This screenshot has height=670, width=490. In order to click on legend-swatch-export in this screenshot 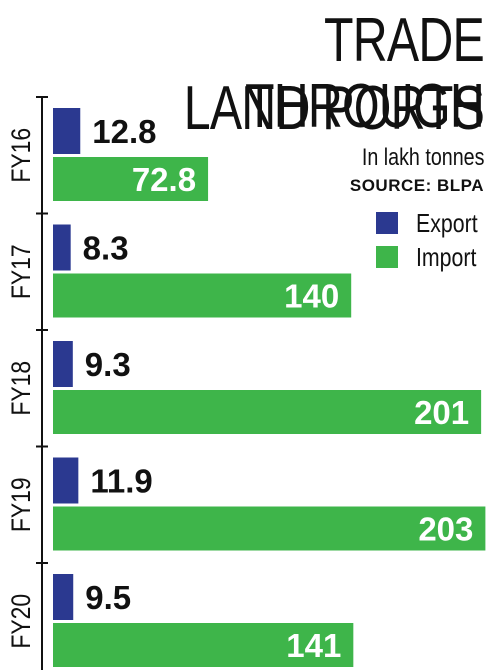, I will do `click(387, 223)`.